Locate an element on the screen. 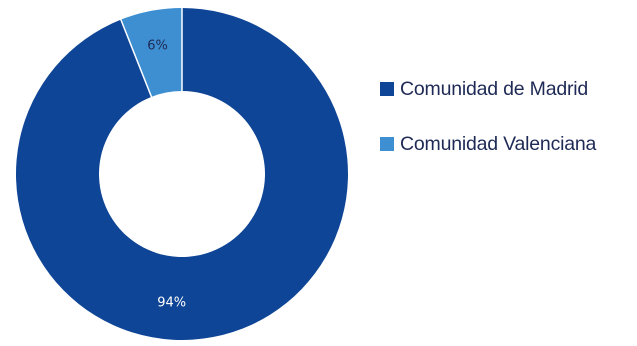 This screenshot has width=637, height=346. chart-legend: Comunidad de Madrid Comunidad Valenciana is located at coordinates (508, 133).